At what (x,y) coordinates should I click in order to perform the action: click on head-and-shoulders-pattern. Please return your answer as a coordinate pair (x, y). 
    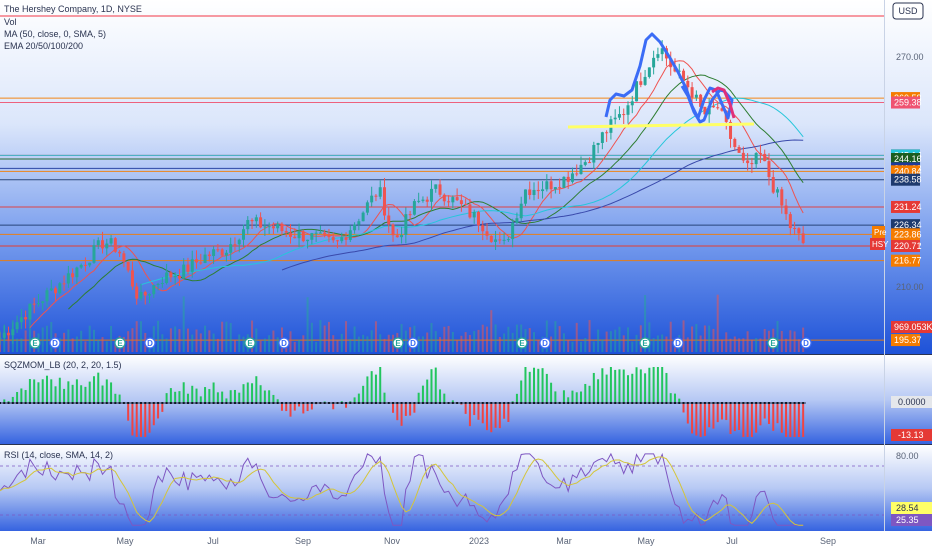
    Looking at the image, I should click on (669, 78).